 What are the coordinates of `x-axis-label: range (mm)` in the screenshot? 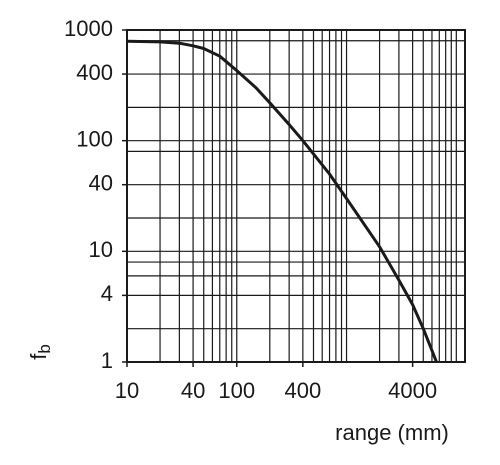 It's located at (392, 432).